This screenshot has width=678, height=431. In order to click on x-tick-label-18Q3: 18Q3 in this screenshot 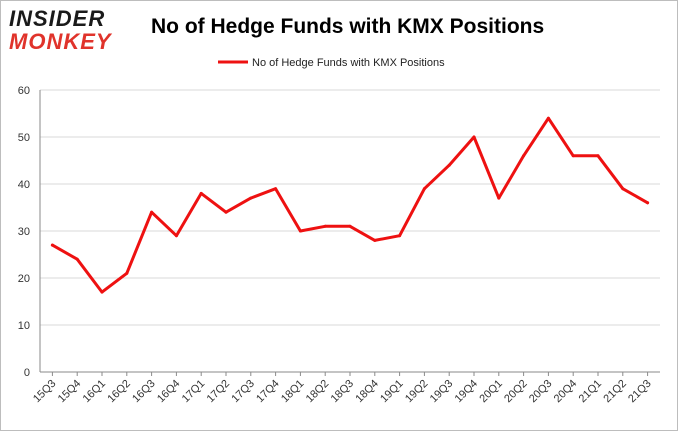, I will do `click(343, 392)`.